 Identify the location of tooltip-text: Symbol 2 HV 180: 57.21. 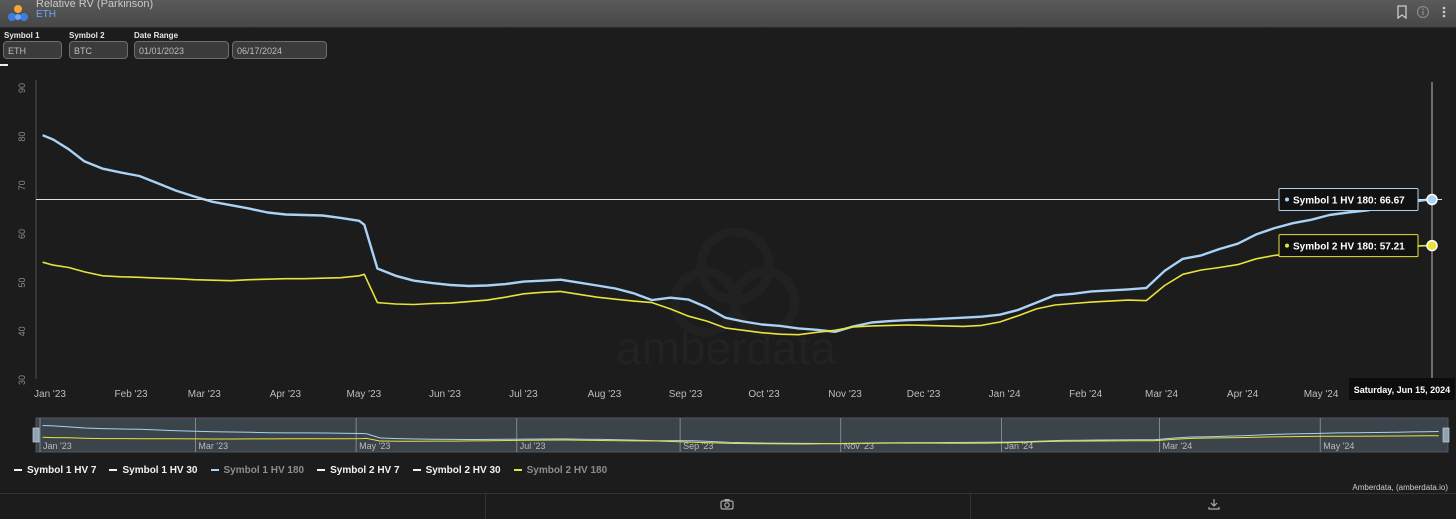
(1349, 247).